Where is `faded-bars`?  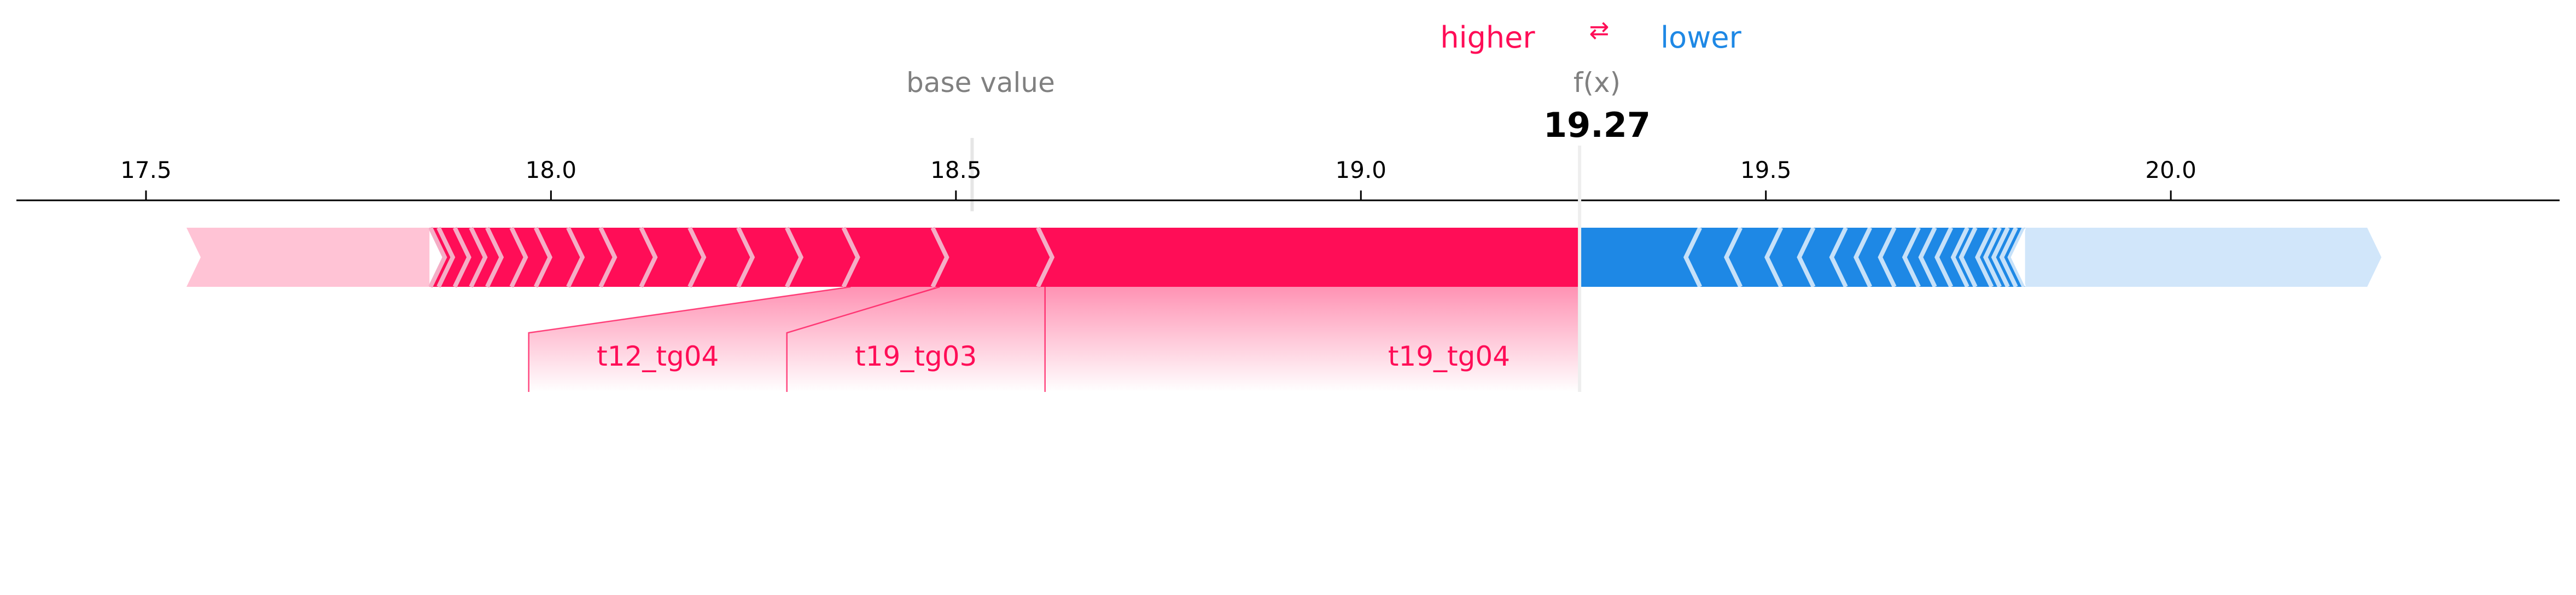 faded-bars is located at coordinates (1284, 257).